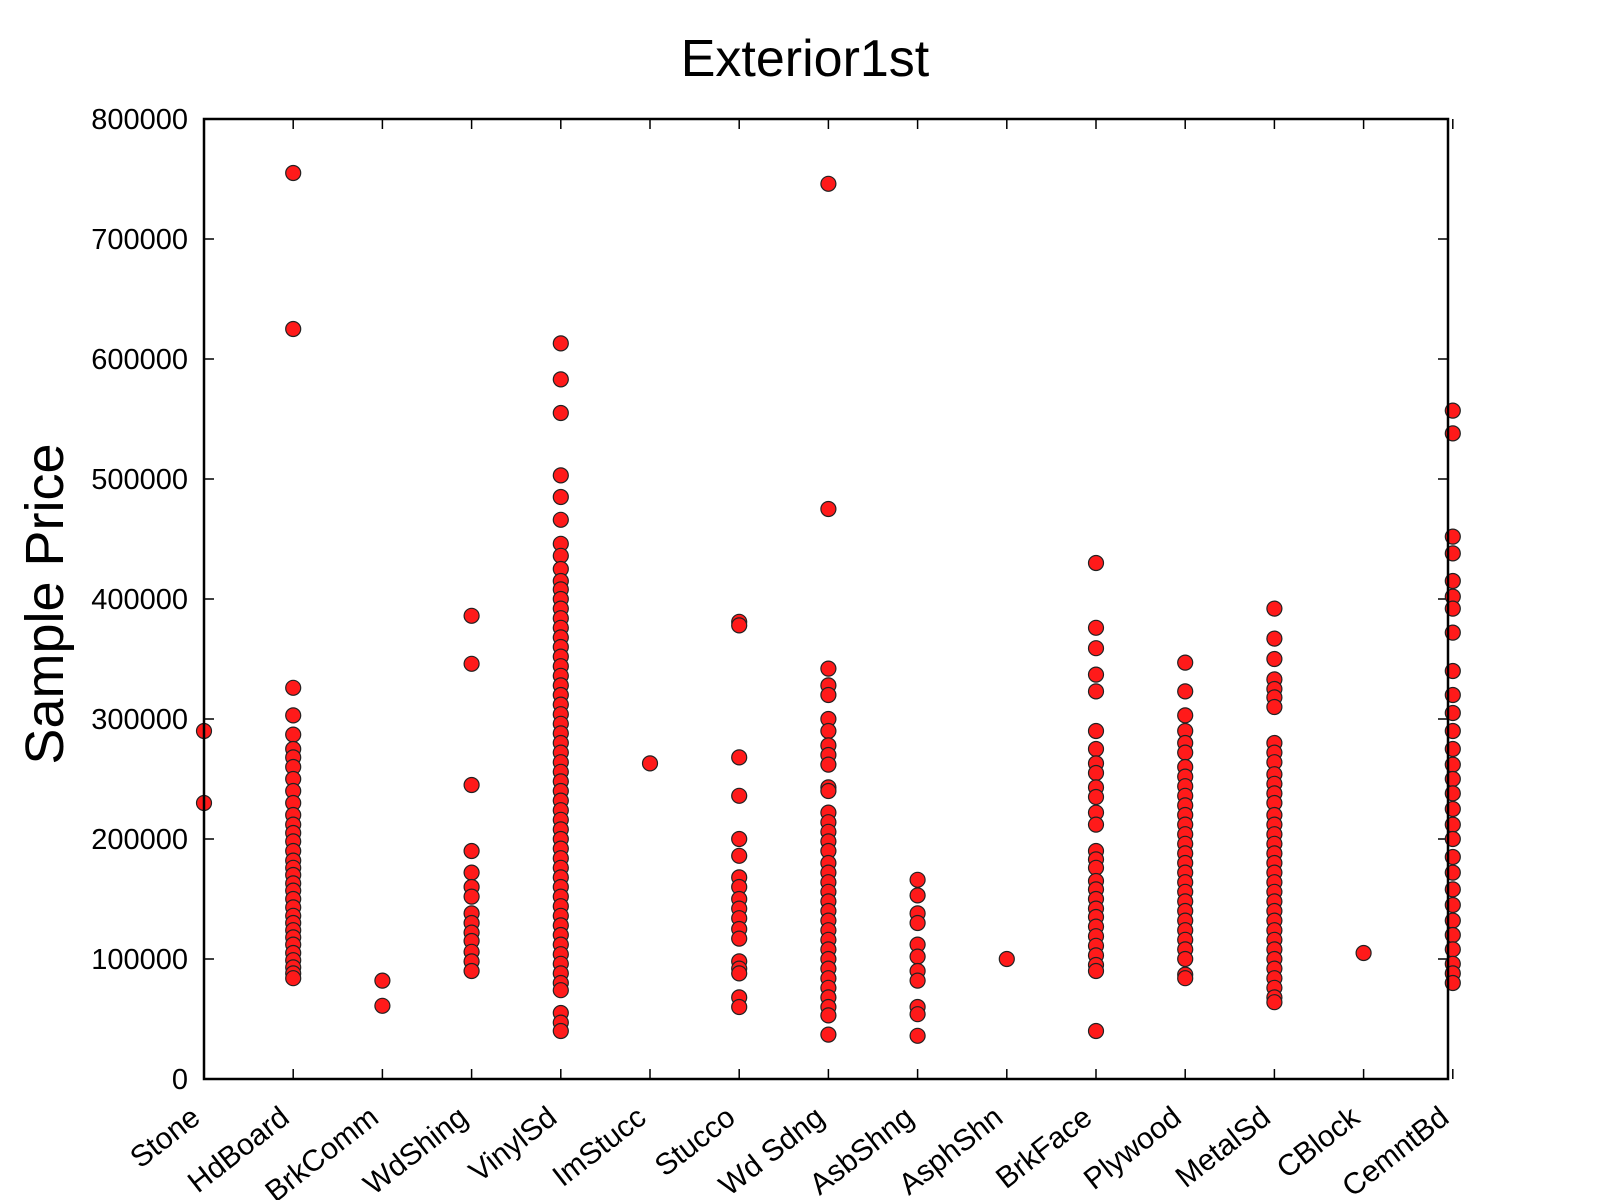 This screenshot has width=1600, height=1200. I want to click on y-tick-label: 300000, so click(139, 720).